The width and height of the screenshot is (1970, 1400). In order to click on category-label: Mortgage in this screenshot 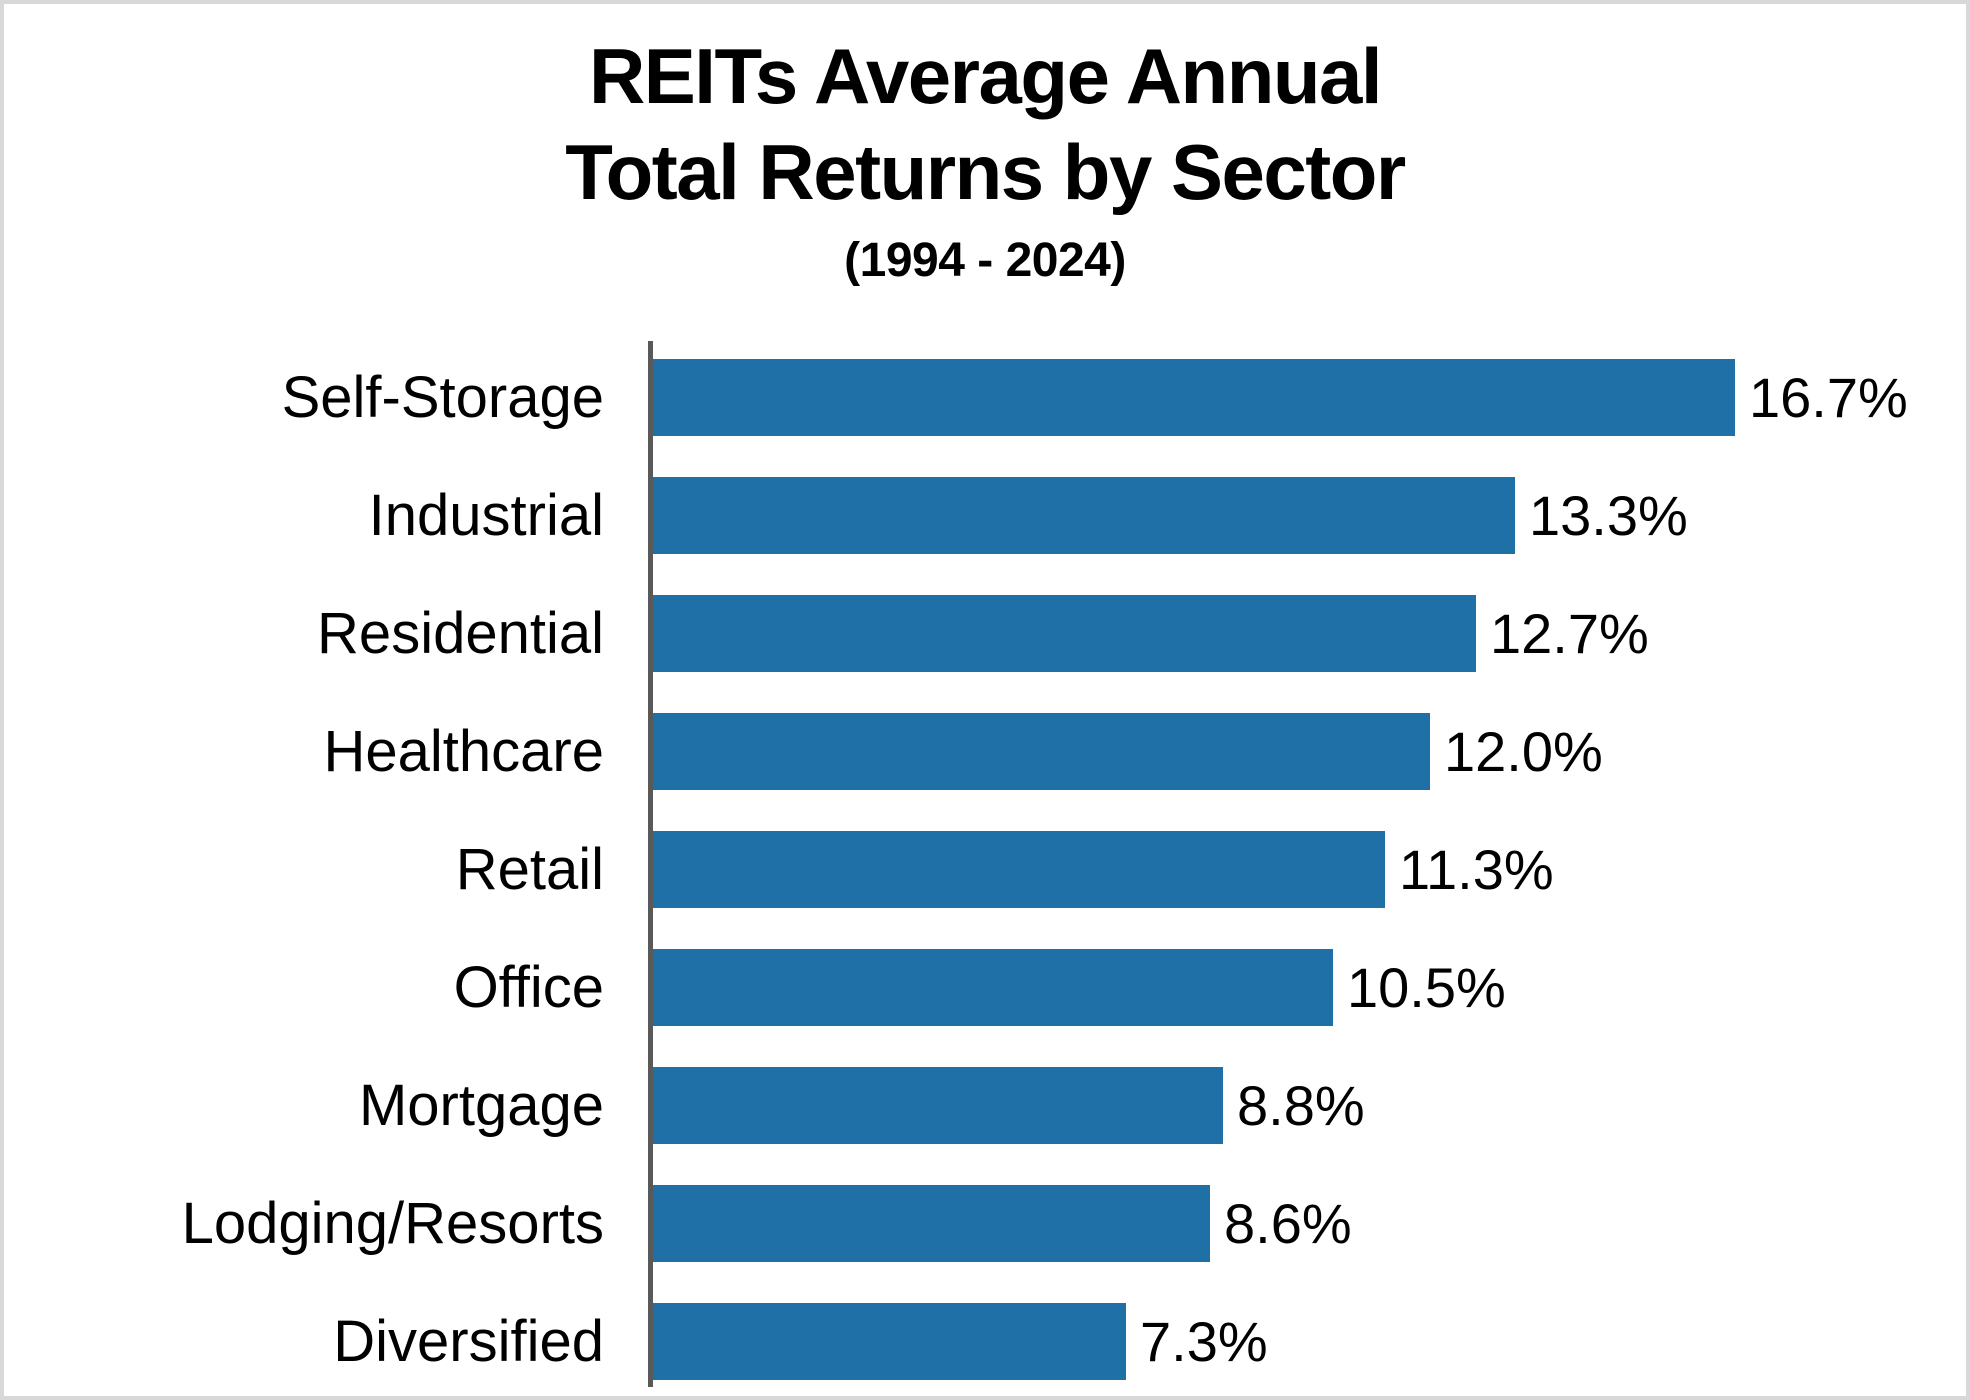, I will do `click(481, 1105)`.